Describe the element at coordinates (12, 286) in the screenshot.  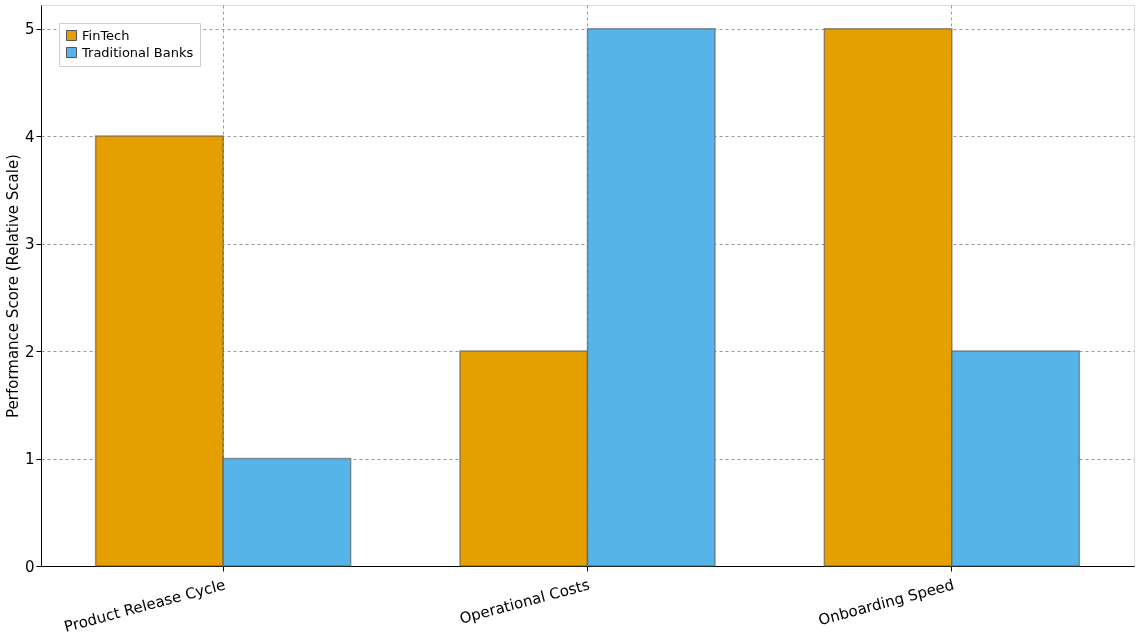
I see `y-axis-title: Performance Score (Relative Scale)` at that location.